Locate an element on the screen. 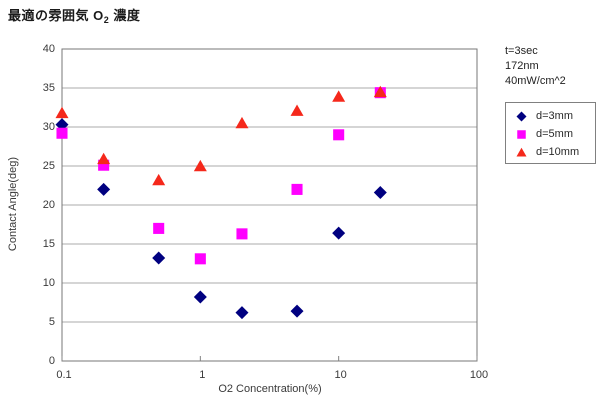 Image resolution: width=600 pixels, height=405 pixels. y-tick-label: 25 is located at coordinates (48, 165).